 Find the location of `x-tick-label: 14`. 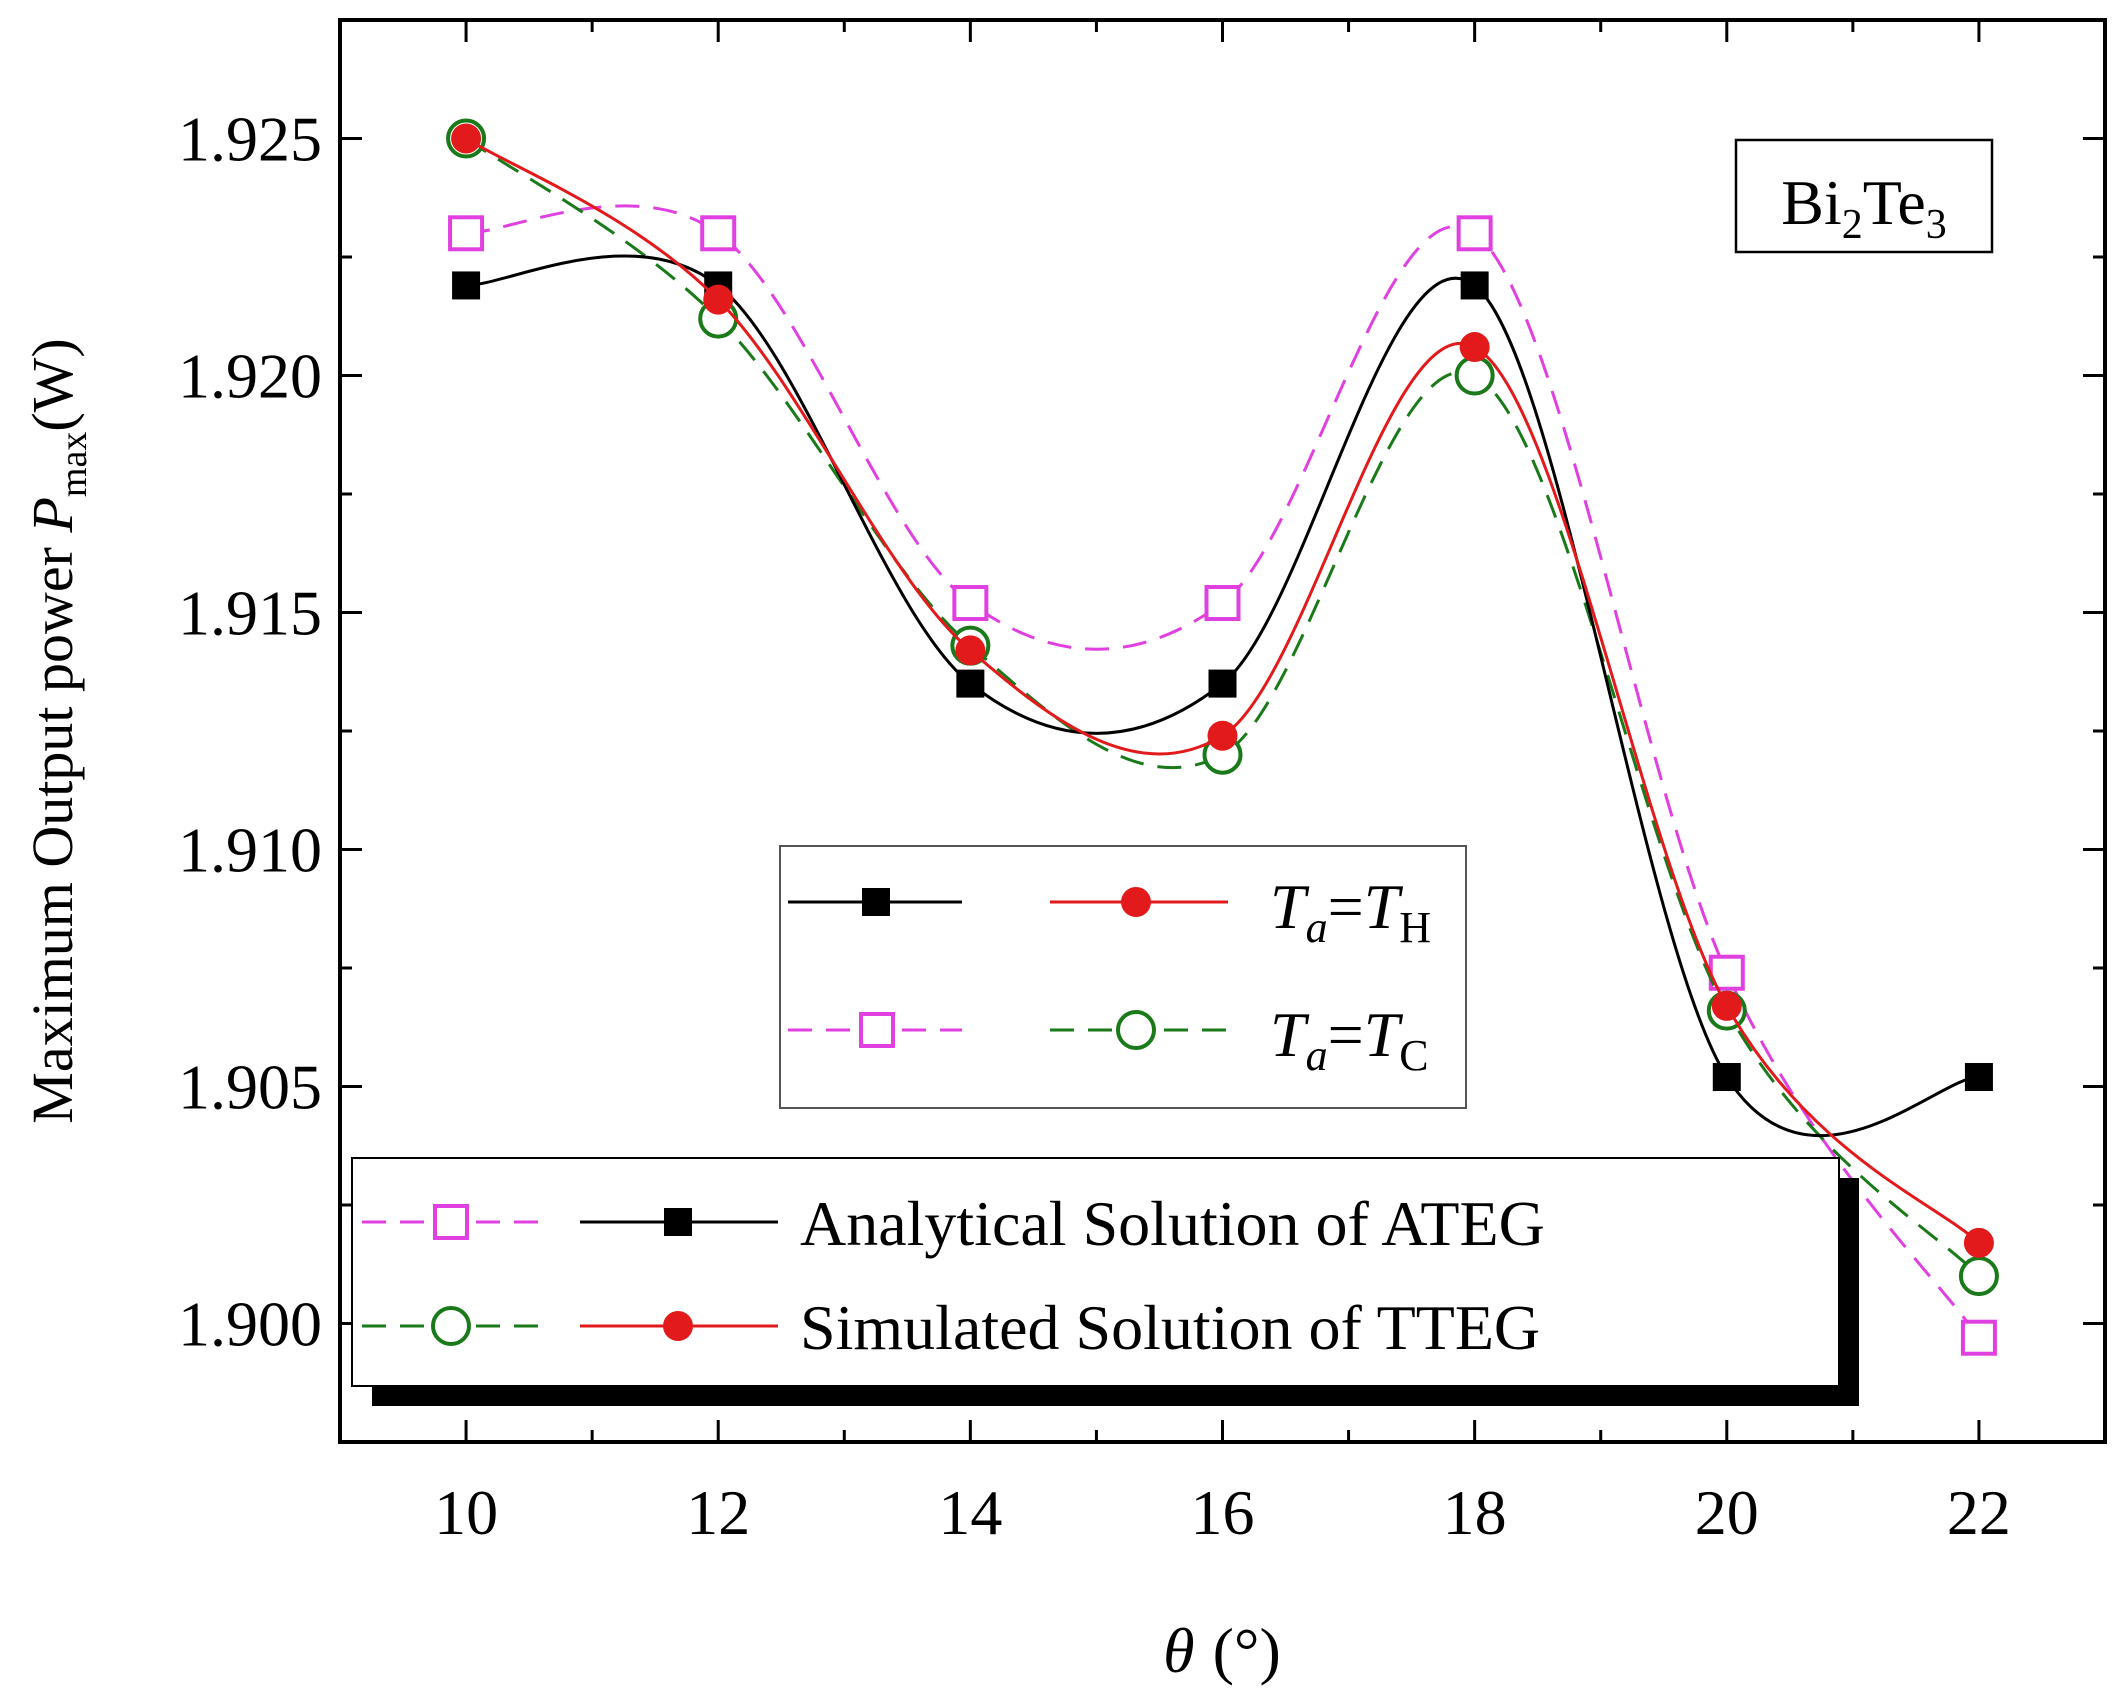

x-tick-label: 14 is located at coordinates (970, 1512).